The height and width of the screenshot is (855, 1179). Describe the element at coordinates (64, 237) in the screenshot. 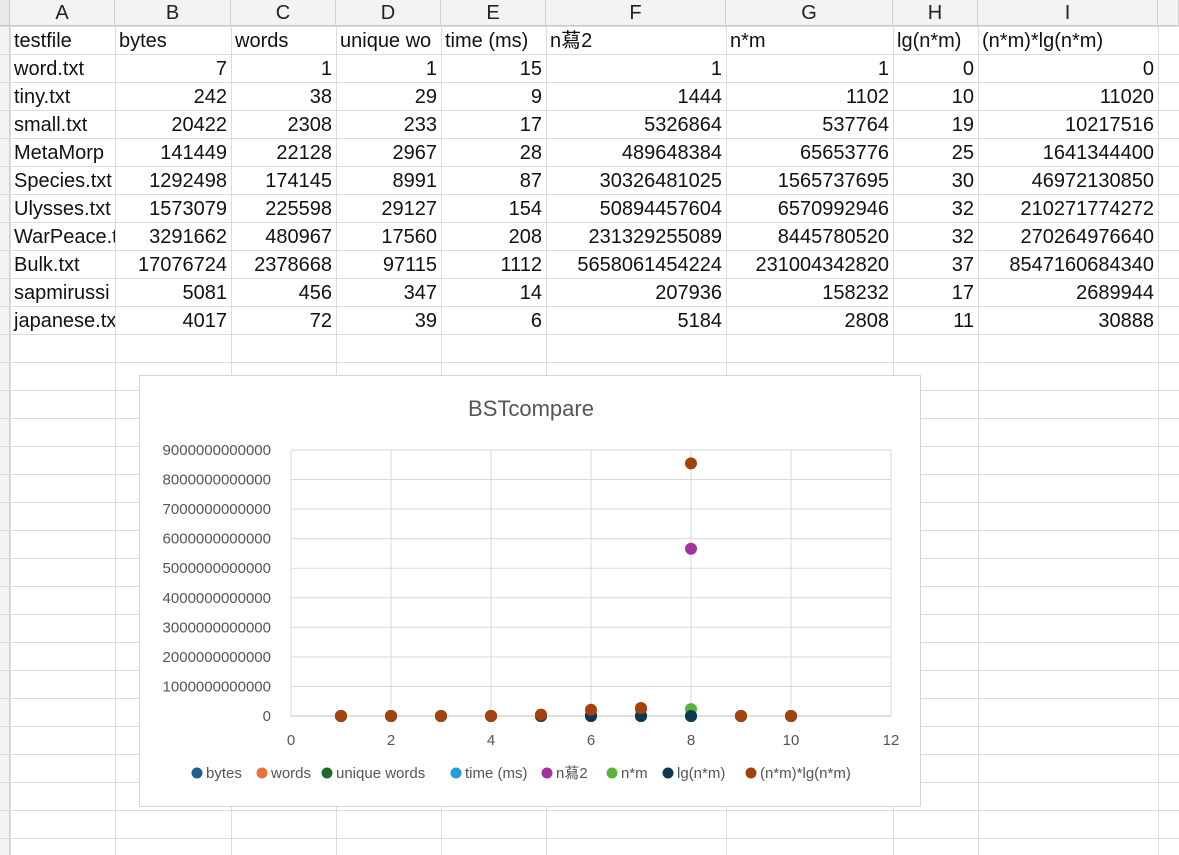

I see `testfile-cell: WarPeace.t` at that location.